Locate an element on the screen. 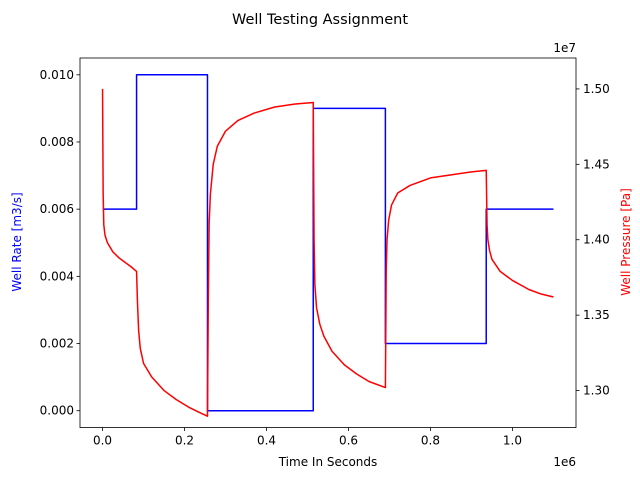  x-tick-label: 0.2 is located at coordinates (184, 441).